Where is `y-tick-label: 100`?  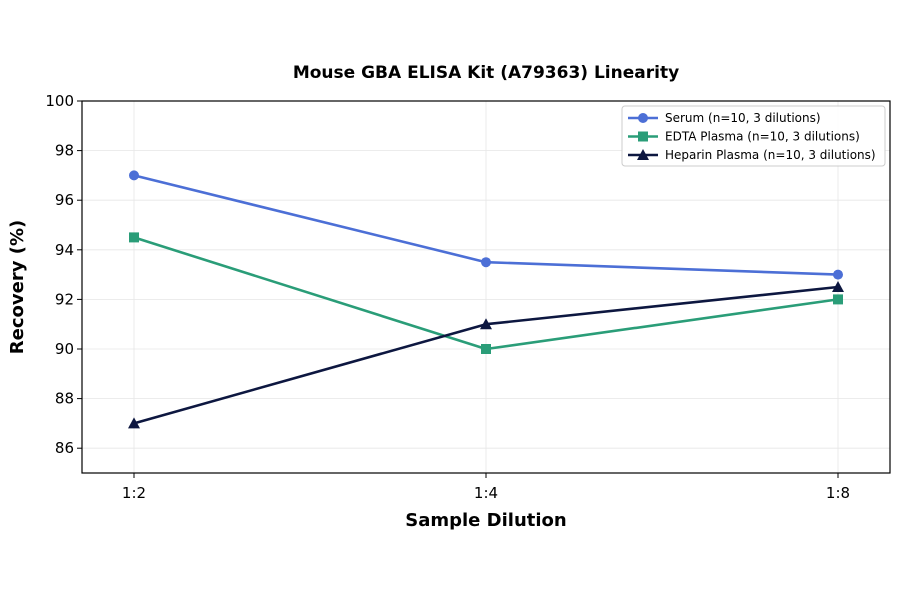 y-tick-label: 100 is located at coordinates (59, 101).